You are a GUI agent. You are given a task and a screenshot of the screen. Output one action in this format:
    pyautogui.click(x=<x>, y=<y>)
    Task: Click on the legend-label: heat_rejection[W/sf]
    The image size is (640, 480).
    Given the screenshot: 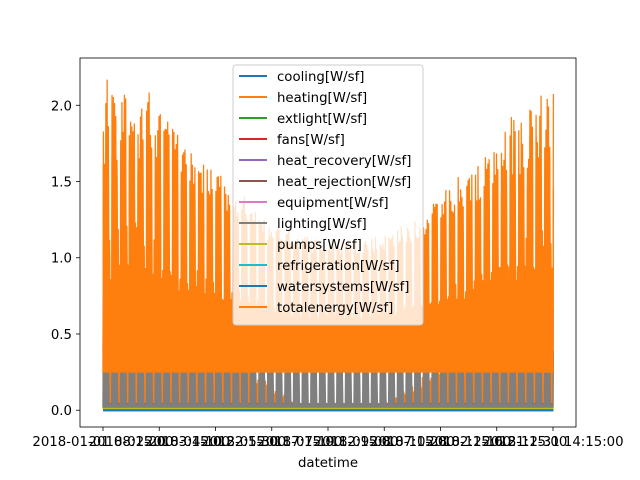 What is the action you would take?
    pyautogui.click(x=344, y=182)
    